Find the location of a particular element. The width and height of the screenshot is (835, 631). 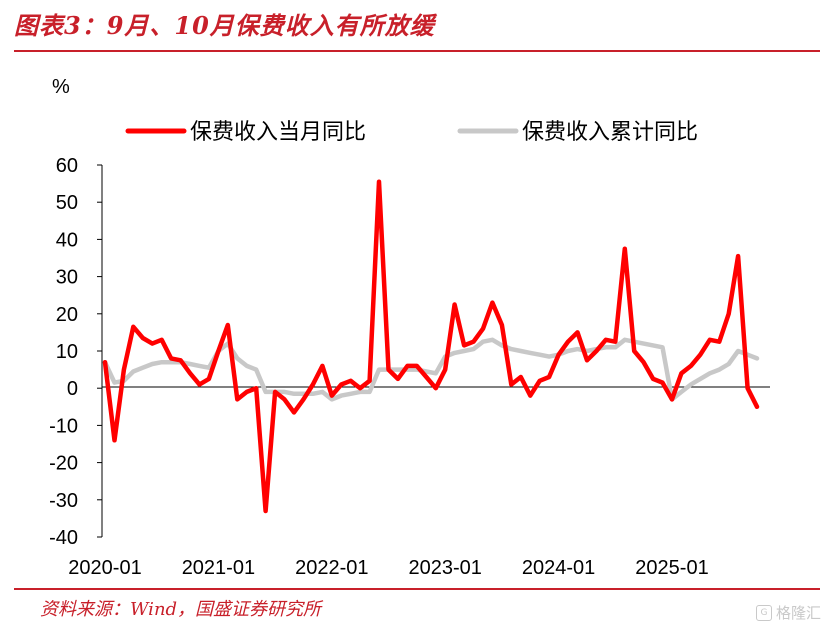

y-tick-label: 10 is located at coordinates (67, 352).